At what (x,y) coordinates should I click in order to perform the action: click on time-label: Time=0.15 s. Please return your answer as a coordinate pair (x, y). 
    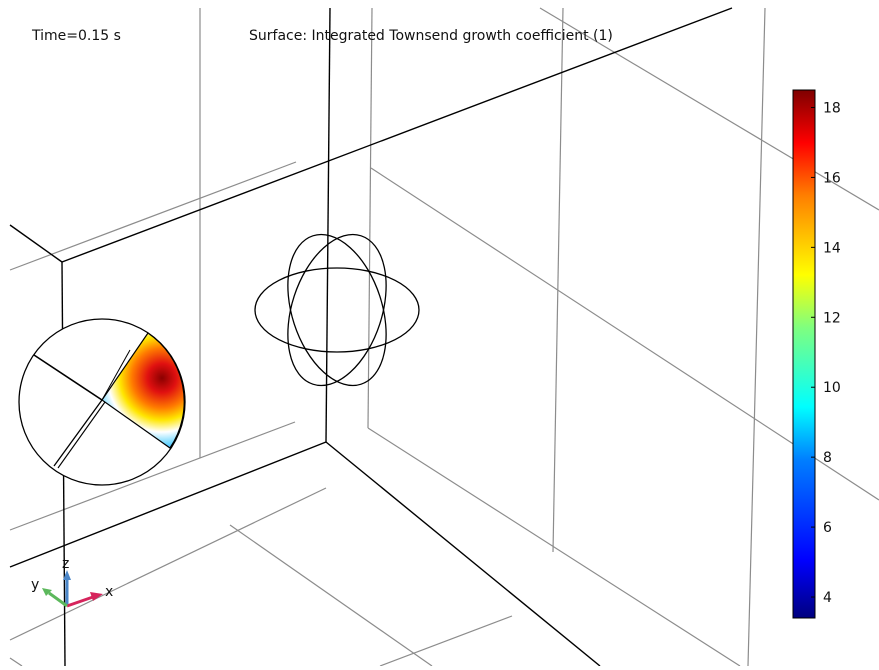
    Looking at the image, I should click on (76, 36).